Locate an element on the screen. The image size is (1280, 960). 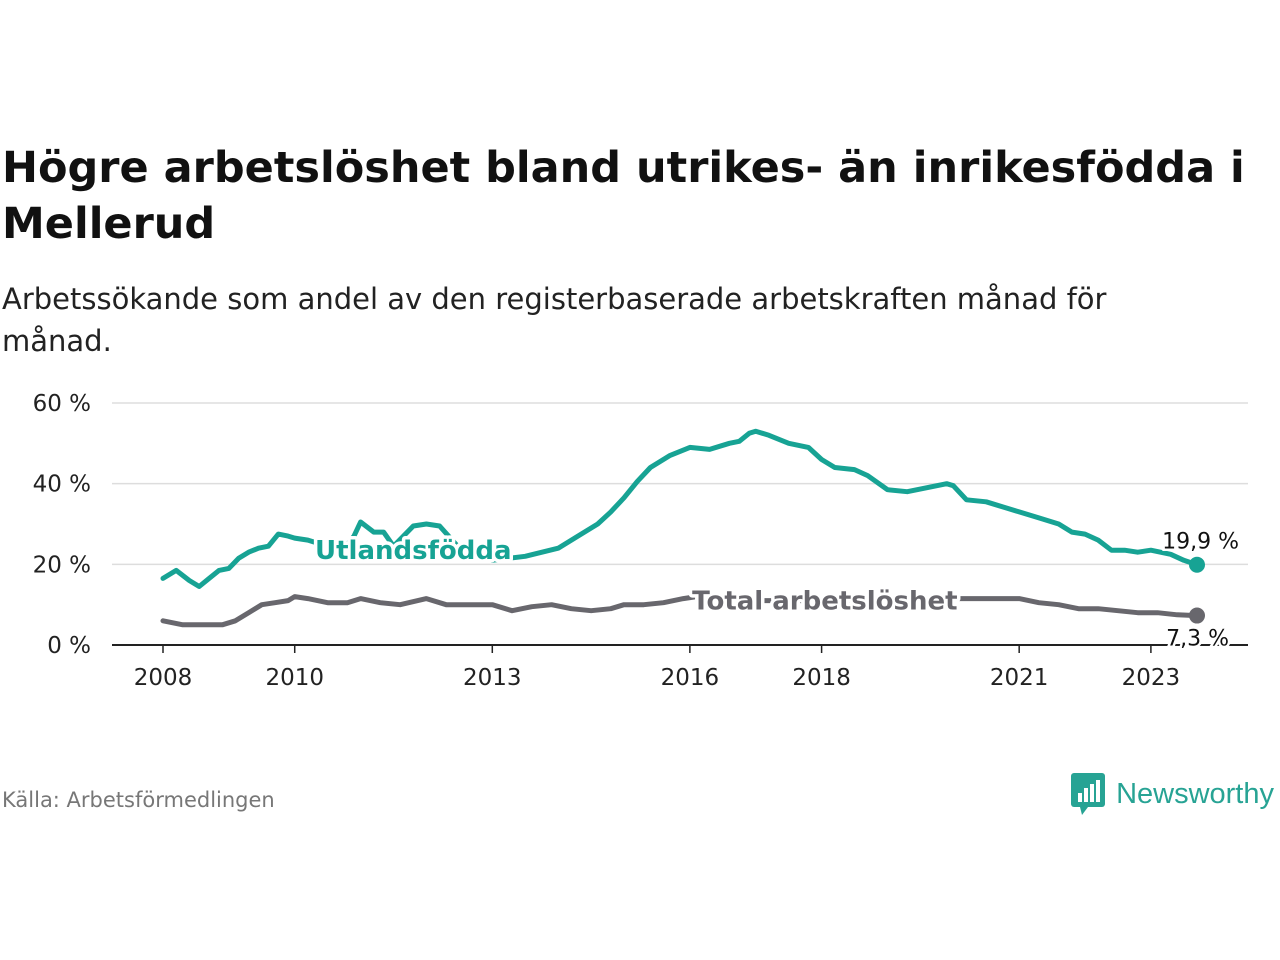
x-tick-label: 2021 is located at coordinates (1019, 678).